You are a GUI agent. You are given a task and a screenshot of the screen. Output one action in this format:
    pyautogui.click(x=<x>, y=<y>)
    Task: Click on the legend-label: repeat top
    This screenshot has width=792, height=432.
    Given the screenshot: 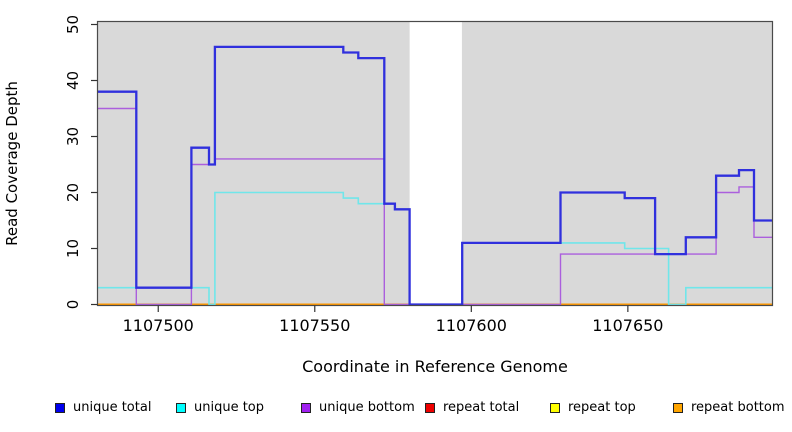 What is the action you would take?
    pyautogui.click(x=602, y=407)
    